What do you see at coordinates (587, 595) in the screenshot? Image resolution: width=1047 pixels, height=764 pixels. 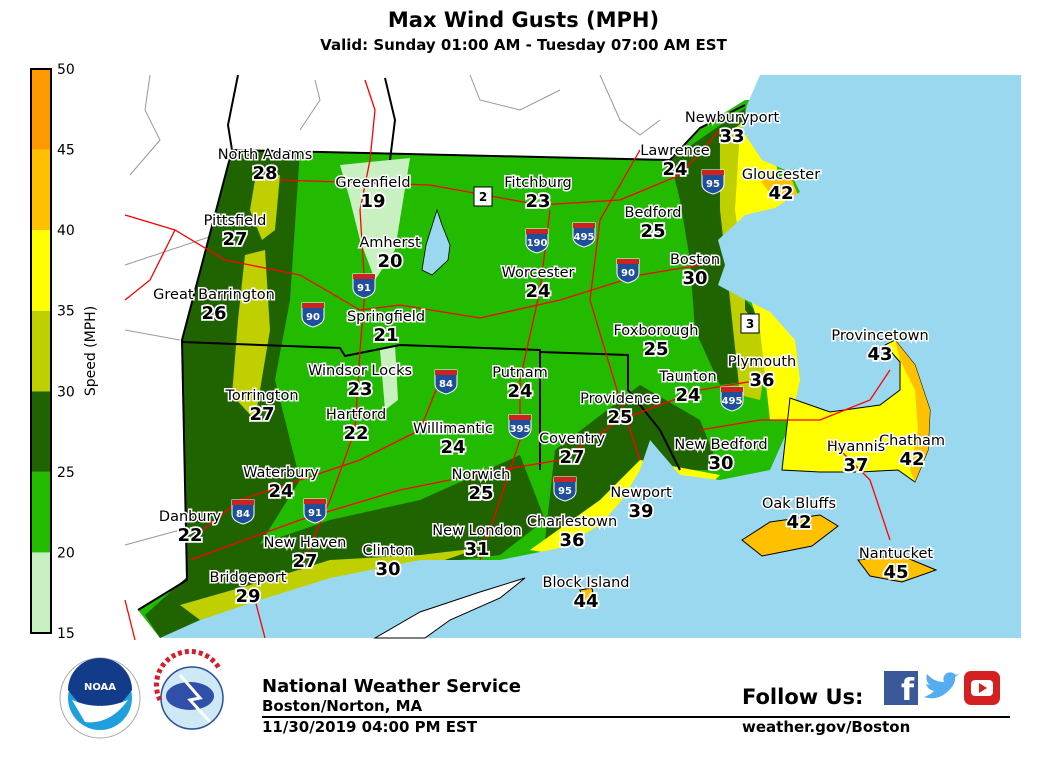 I see `block-island` at bounding box center [587, 595].